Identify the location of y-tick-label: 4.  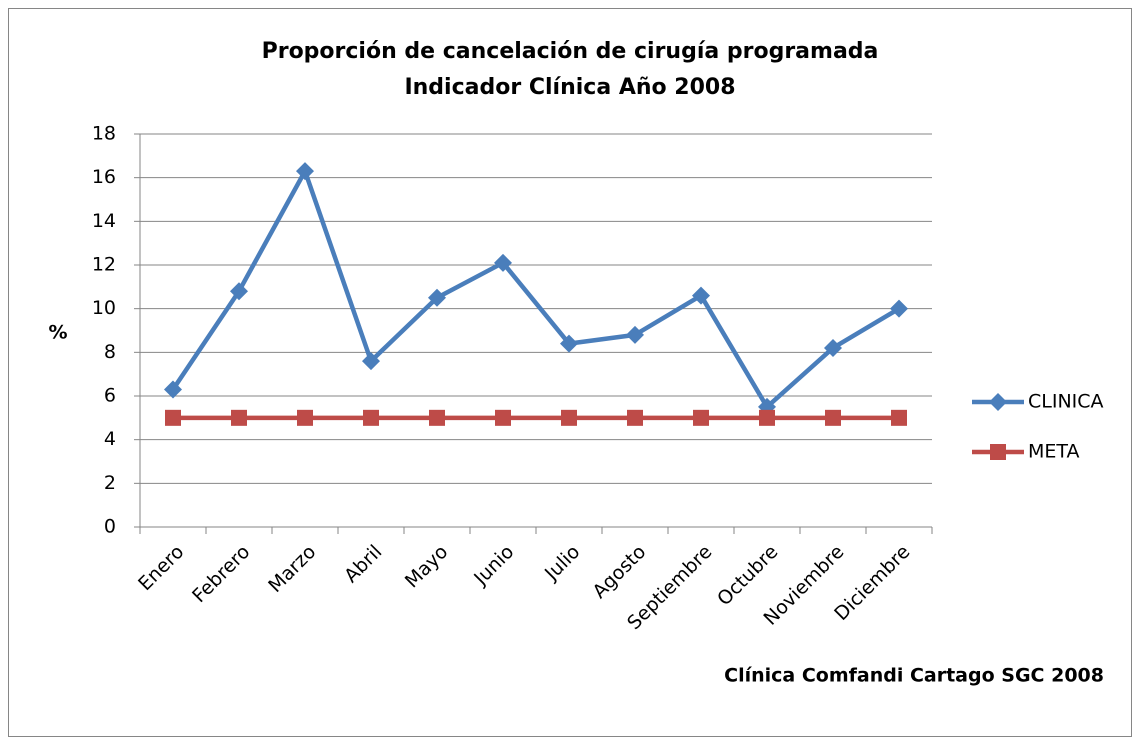
(110, 439).